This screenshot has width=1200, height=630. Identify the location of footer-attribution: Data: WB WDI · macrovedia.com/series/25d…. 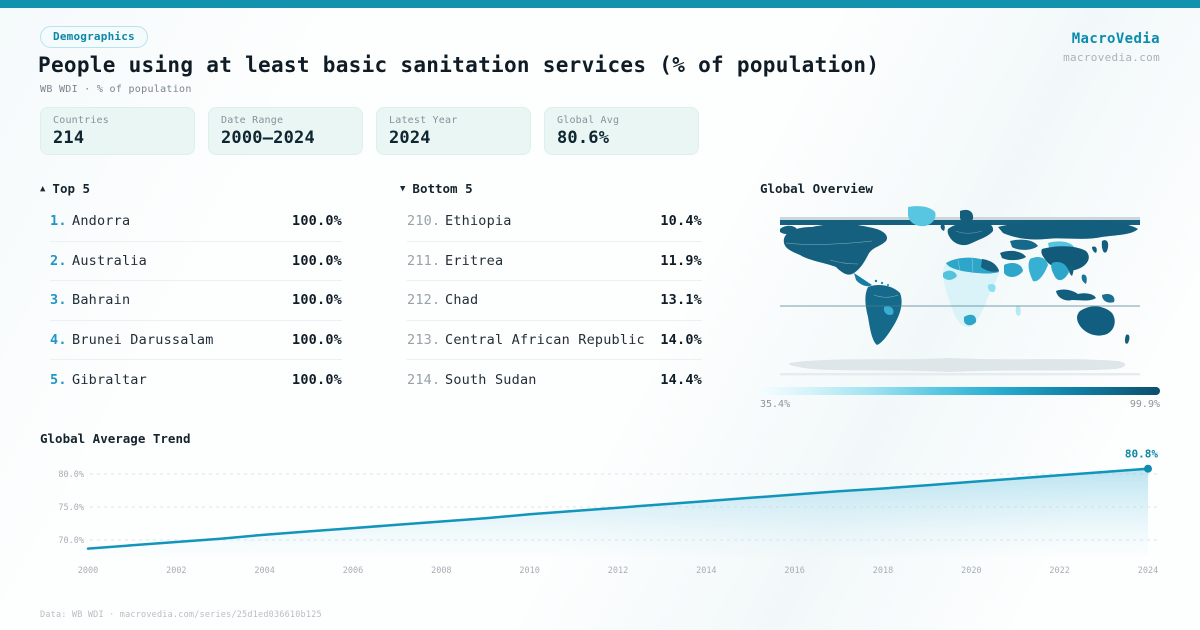
(181, 615).